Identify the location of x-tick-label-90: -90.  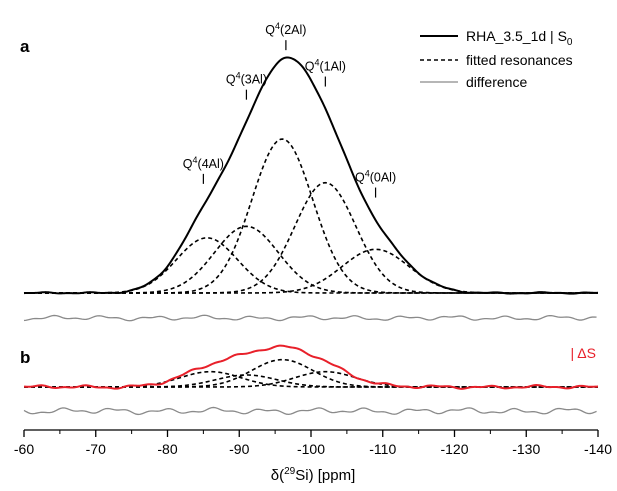
(239, 449).